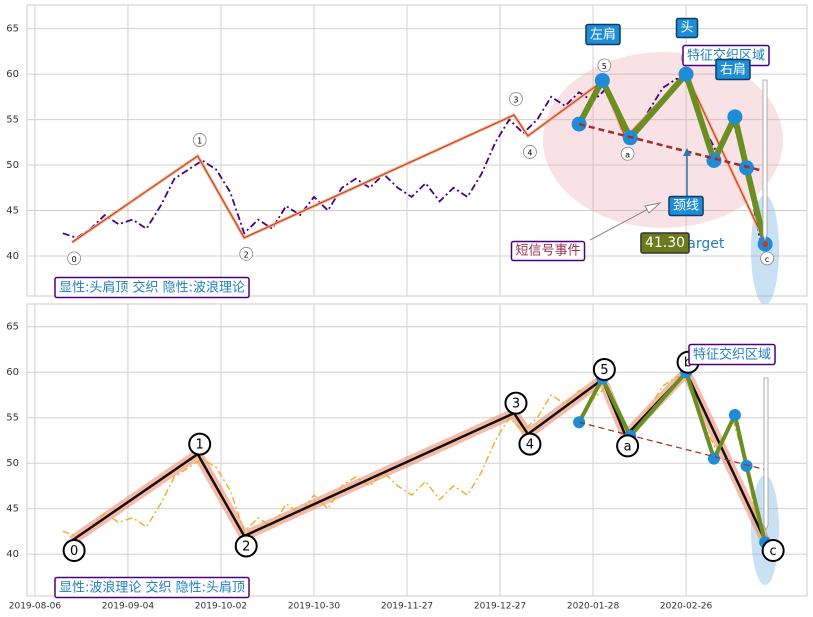 This screenshot has height=617, width=813. I want to click on neckline-label: 颈线, so click(686, 206).